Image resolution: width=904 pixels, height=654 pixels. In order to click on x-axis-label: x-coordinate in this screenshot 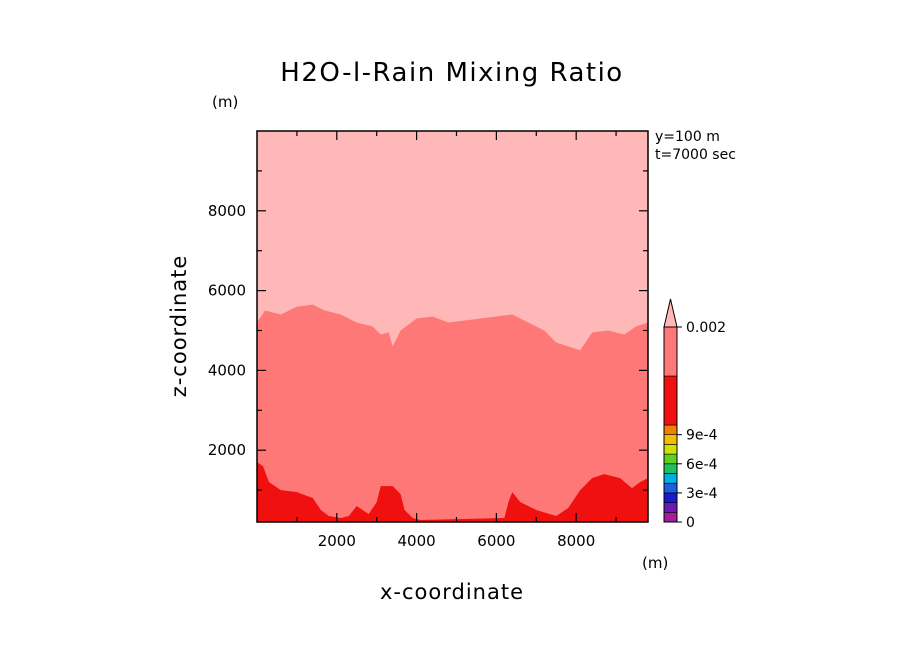, I will do `click(451, 592)`.